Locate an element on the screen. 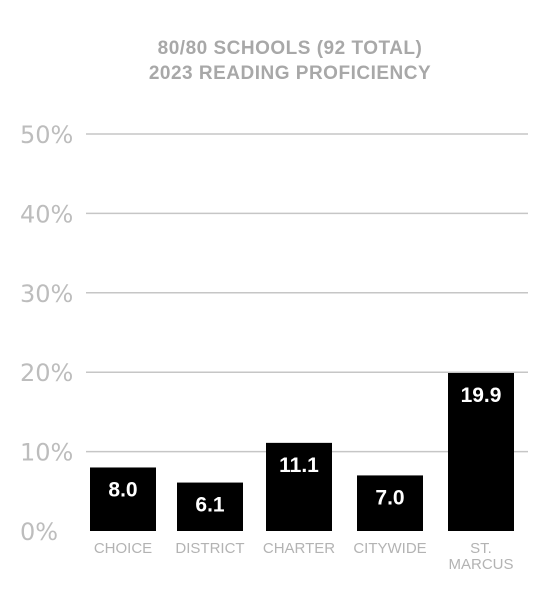 The height and width of the screenshot is (590, 560). y-tick-label: 0% is located at coordinates (39, 532).